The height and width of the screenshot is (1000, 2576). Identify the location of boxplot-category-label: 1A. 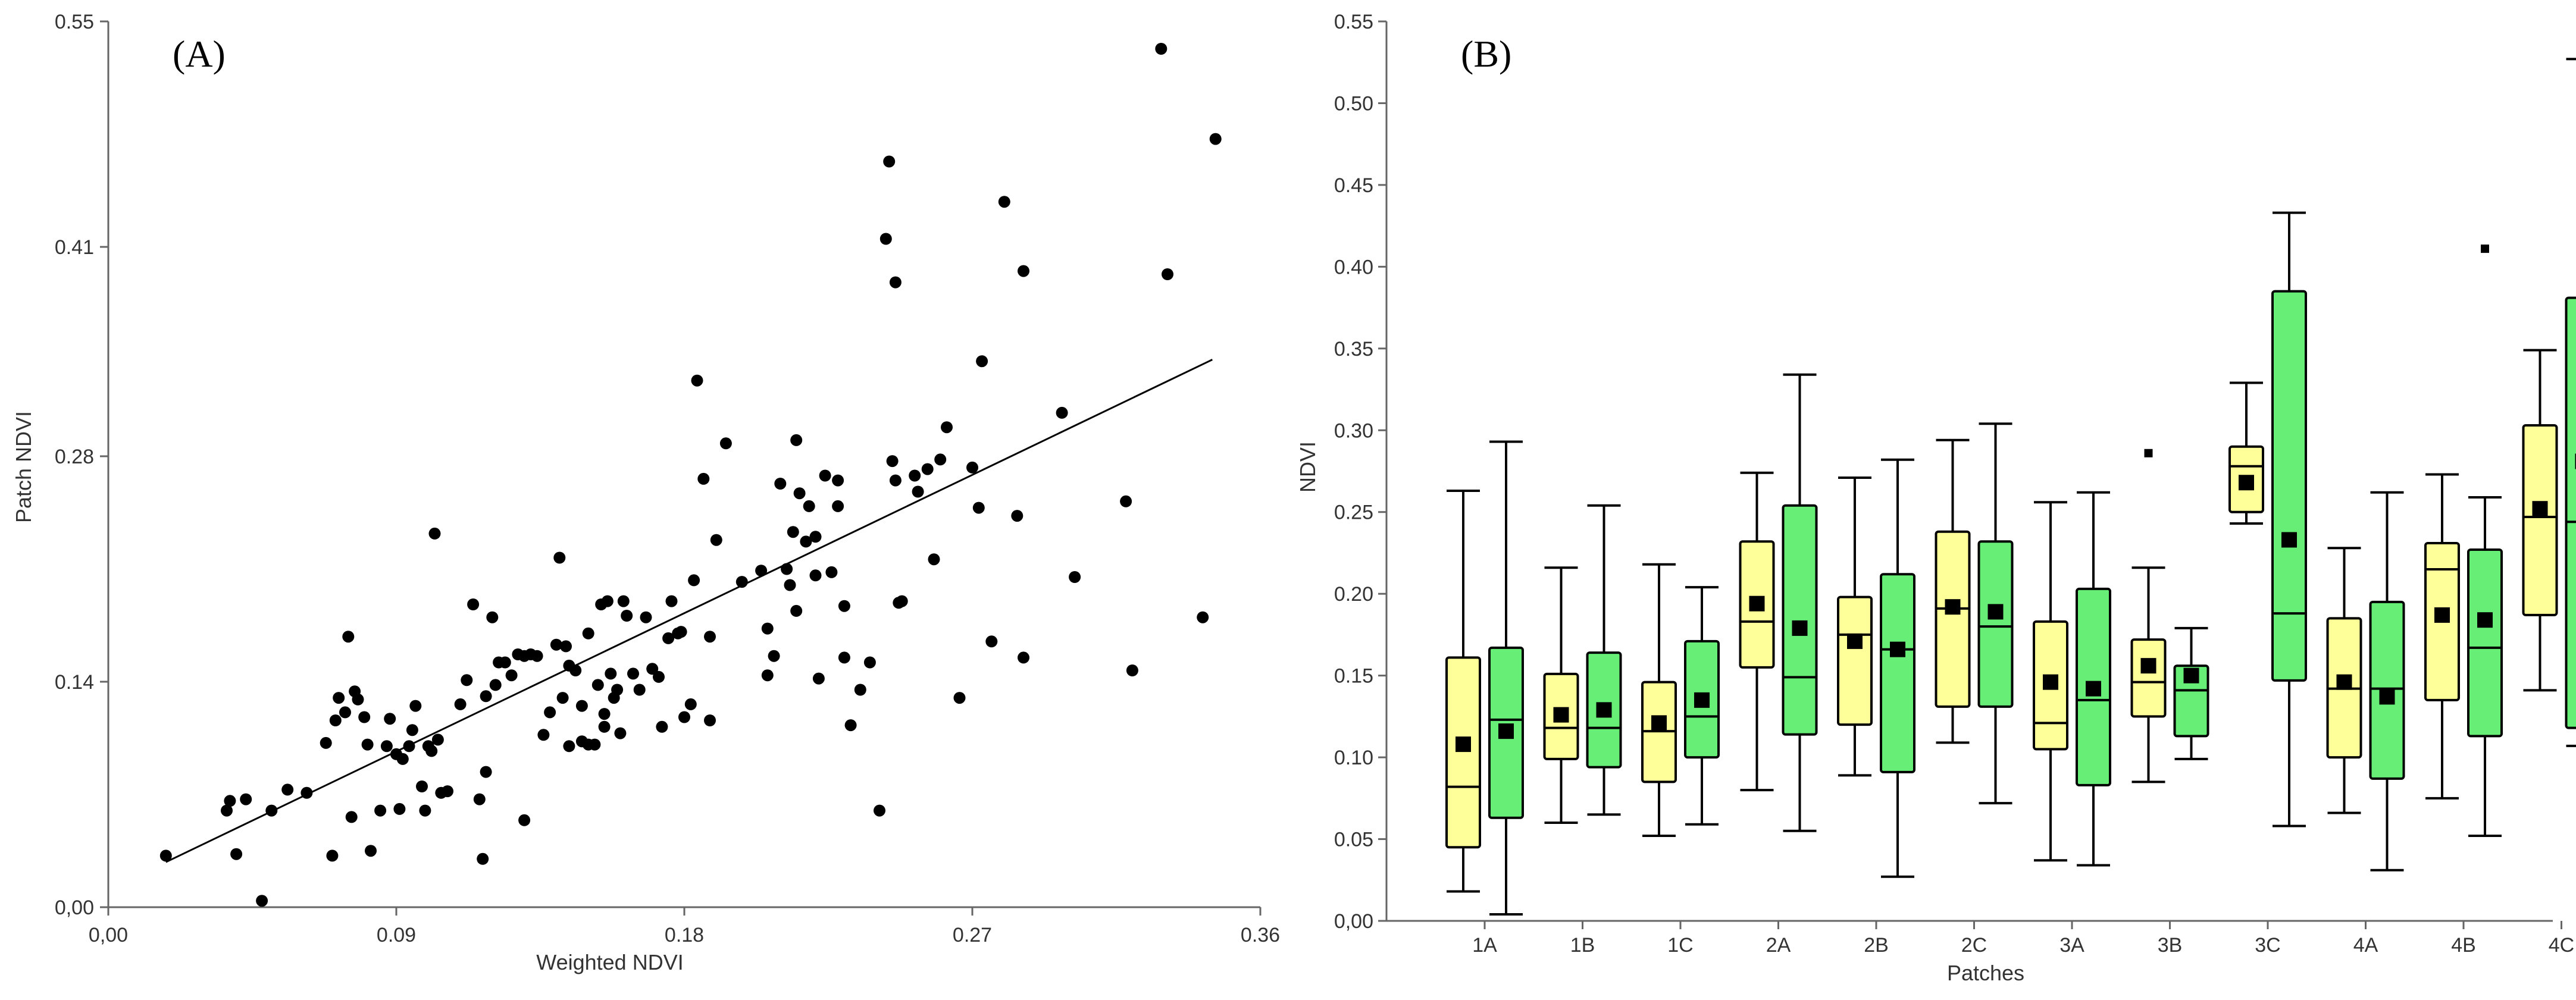
(1484, 945).